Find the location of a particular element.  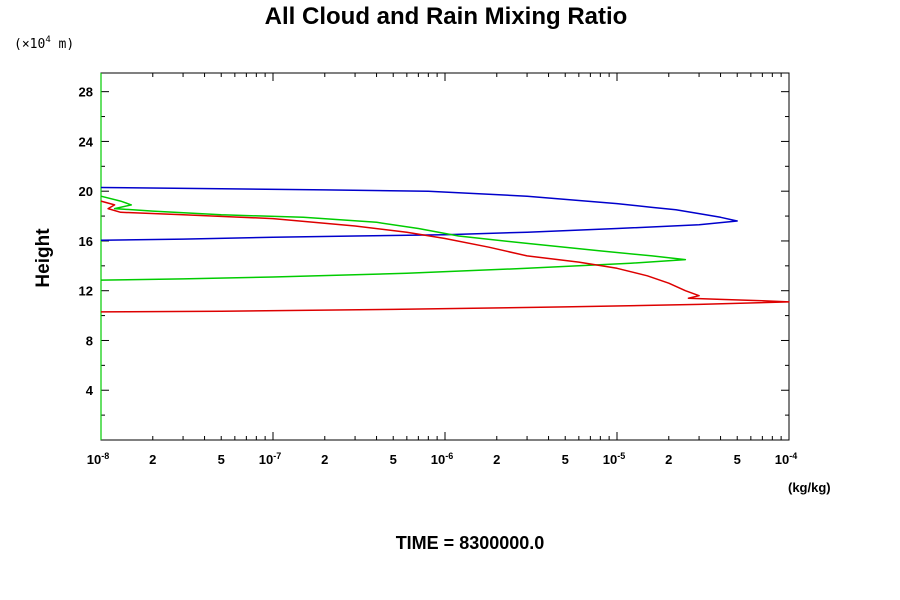

y-axis-units-exponent: 4 is located at coordinates (47, 40).